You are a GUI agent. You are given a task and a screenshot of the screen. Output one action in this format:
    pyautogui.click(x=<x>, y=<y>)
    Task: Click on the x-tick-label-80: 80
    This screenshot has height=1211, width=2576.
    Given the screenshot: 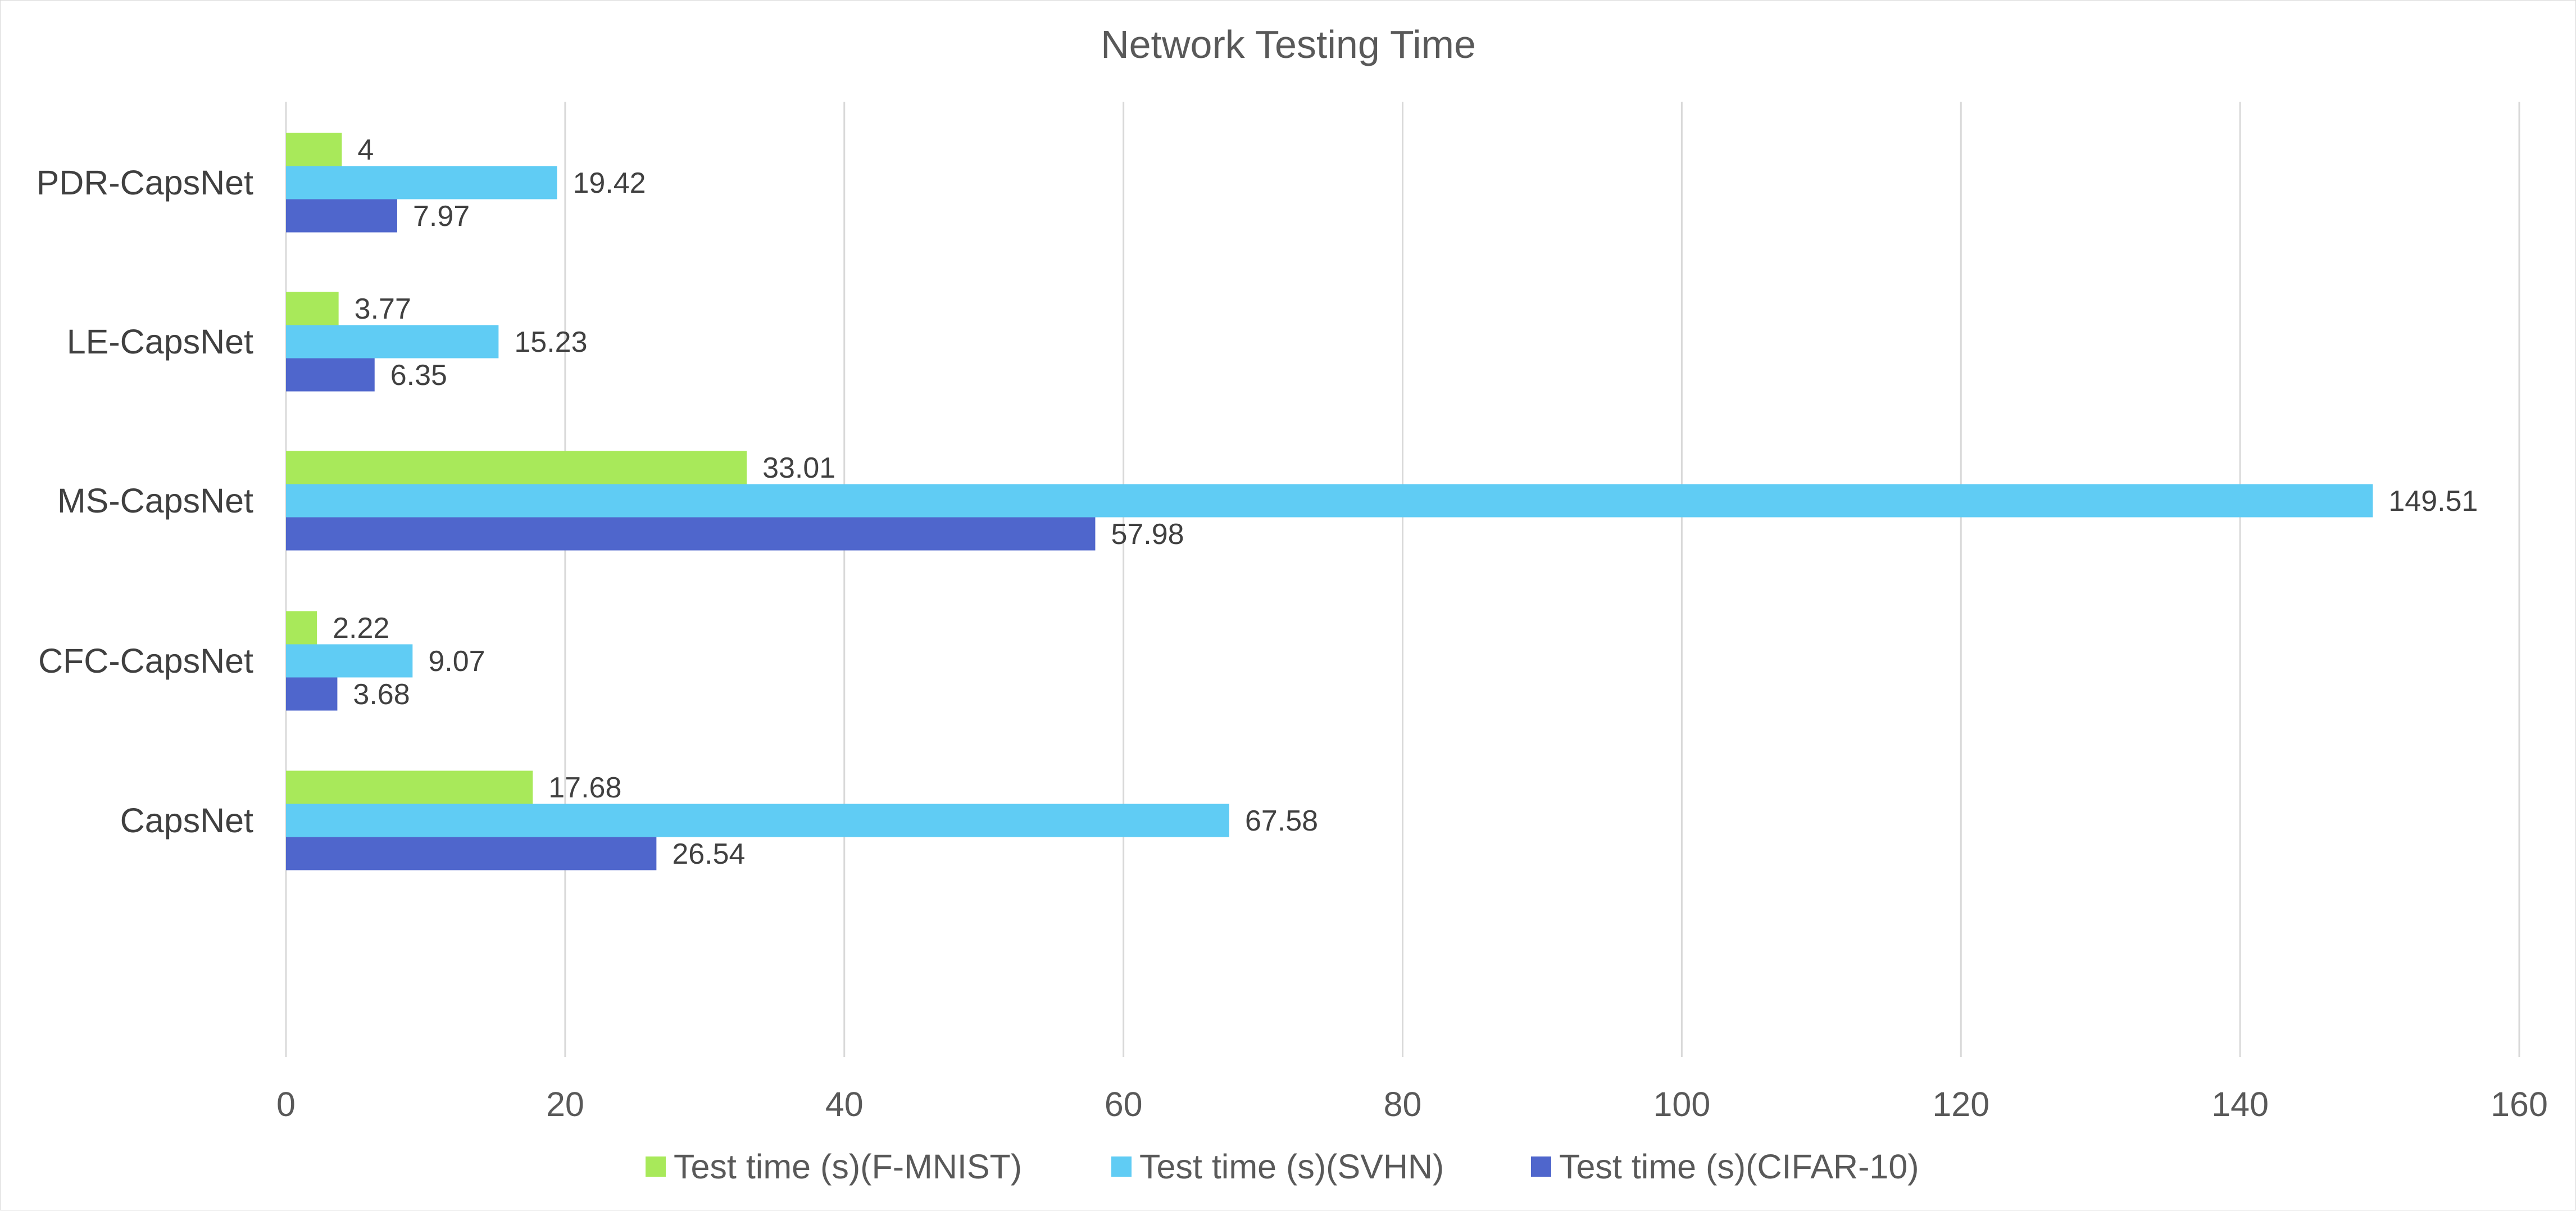 What is the action you would take?
    pyautogui.click(x=1403, y=1104)
    